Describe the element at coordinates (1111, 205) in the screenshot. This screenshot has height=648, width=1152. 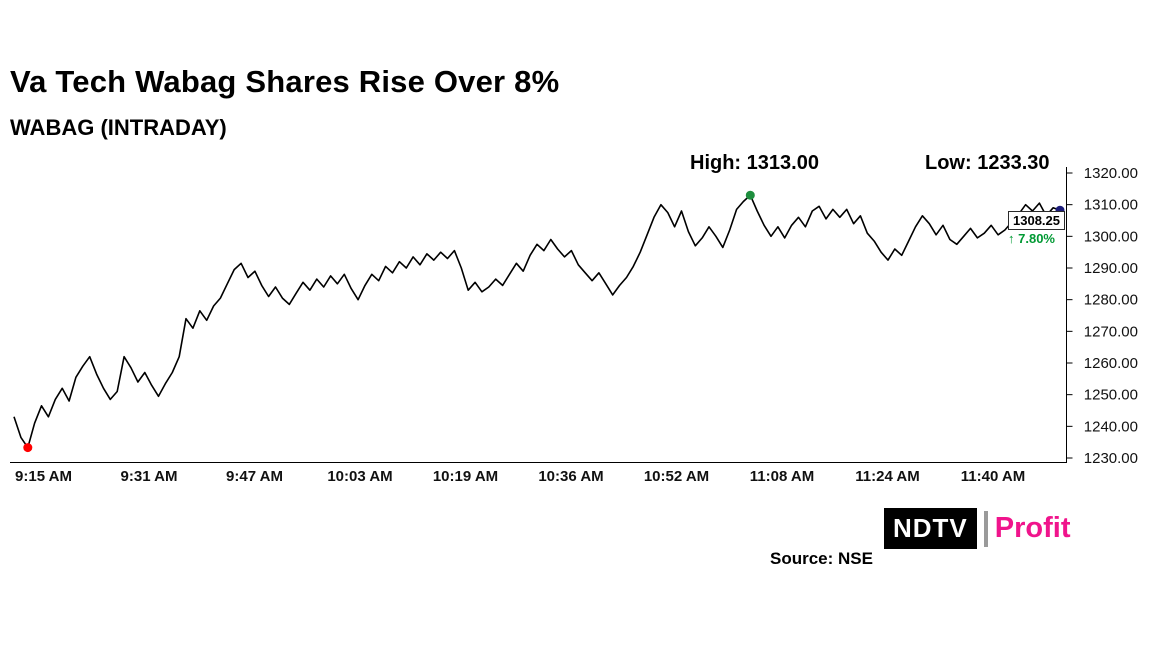
I see `y-tick-label: 1310.00` at that location.